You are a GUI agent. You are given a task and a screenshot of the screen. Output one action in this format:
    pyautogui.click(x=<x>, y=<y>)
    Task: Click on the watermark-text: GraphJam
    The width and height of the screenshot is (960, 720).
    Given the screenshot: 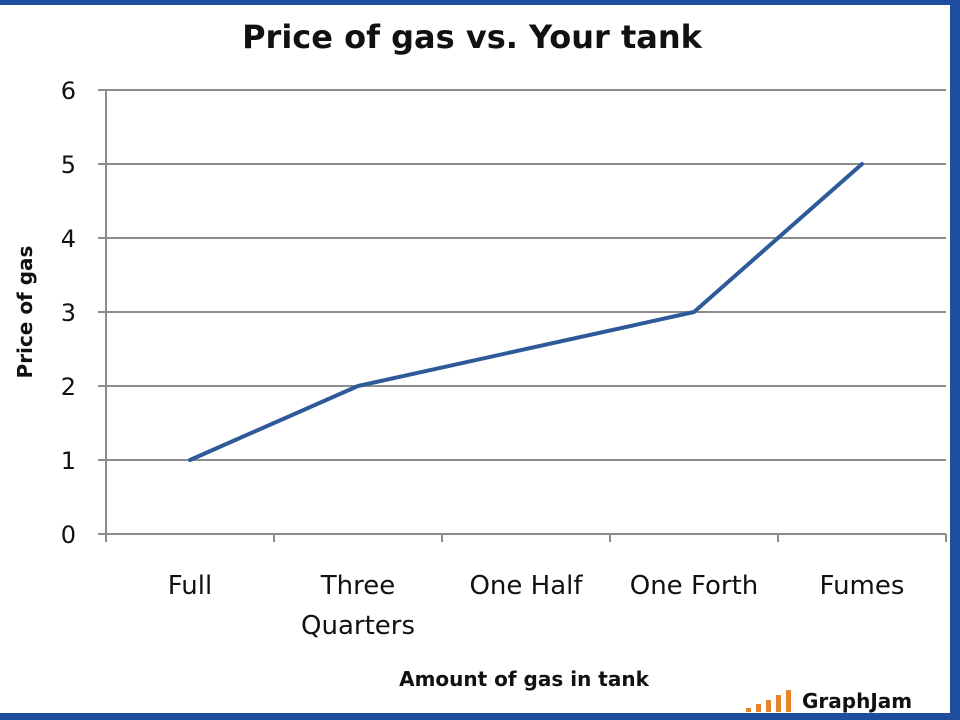 What is the action you would take?
    pyautogui.click(x=857, y=701)
    